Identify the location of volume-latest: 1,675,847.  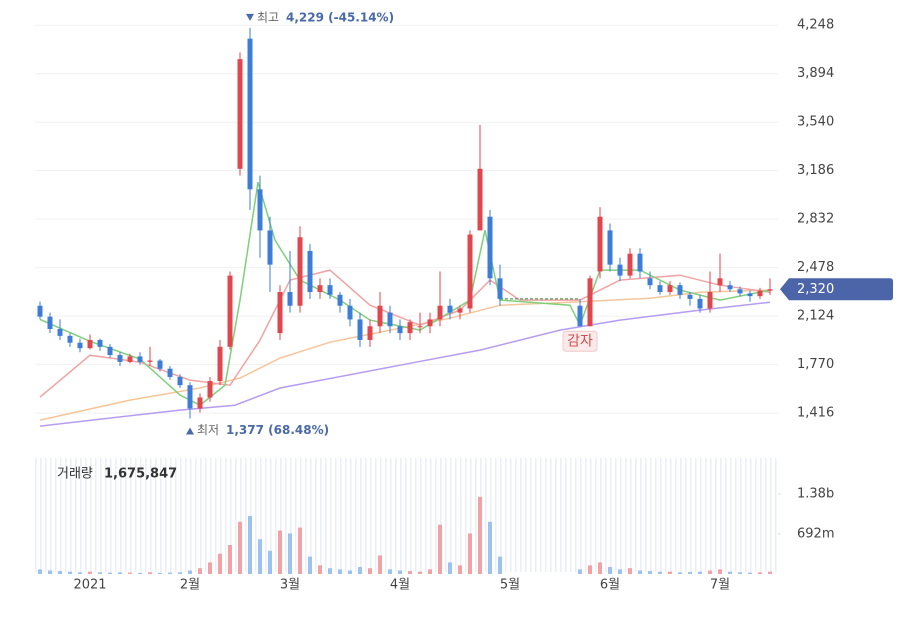
(140, 474).